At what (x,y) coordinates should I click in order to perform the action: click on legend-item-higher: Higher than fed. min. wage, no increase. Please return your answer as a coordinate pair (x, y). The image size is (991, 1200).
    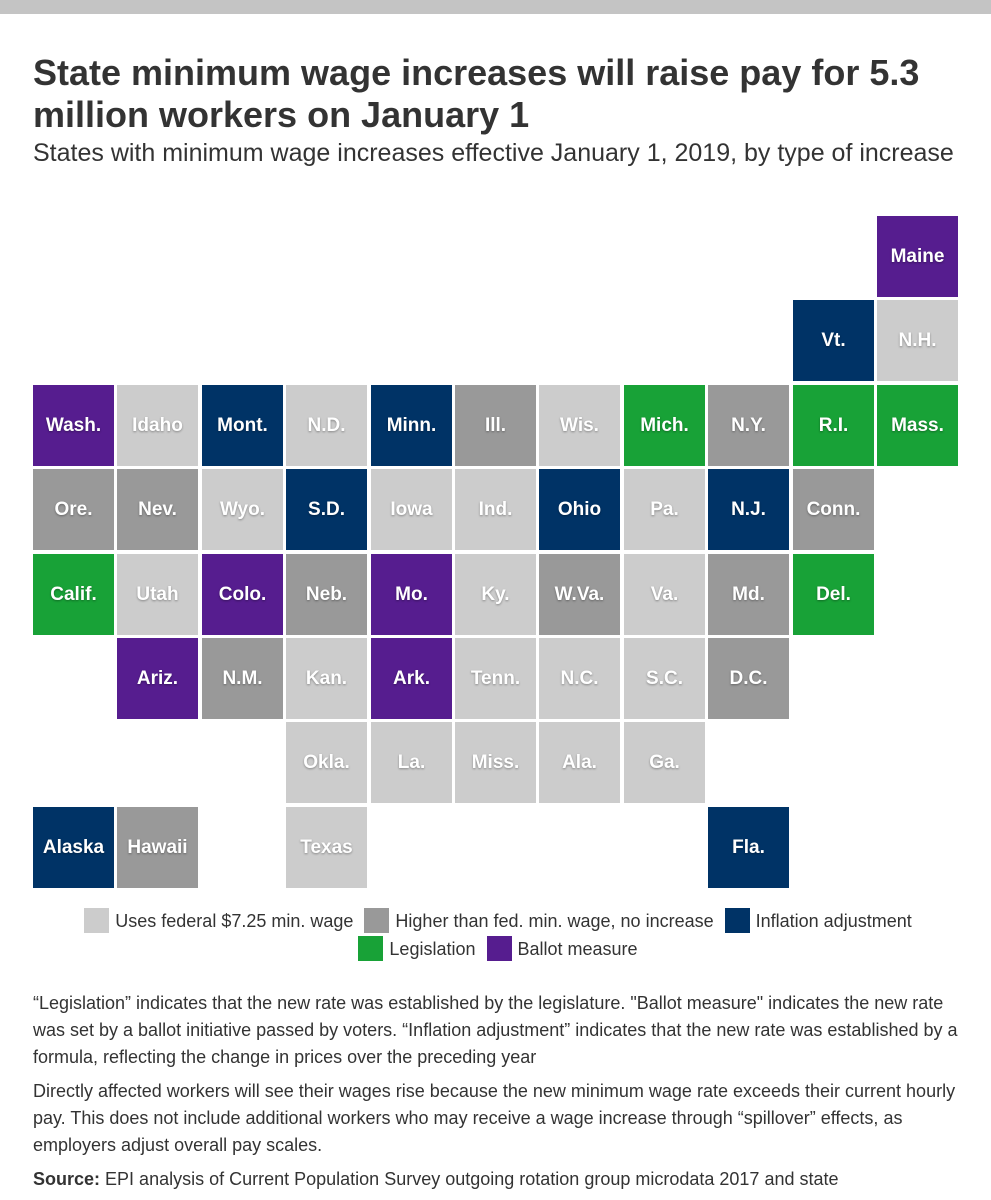
    Looking at the image, I should click on (539, 921).